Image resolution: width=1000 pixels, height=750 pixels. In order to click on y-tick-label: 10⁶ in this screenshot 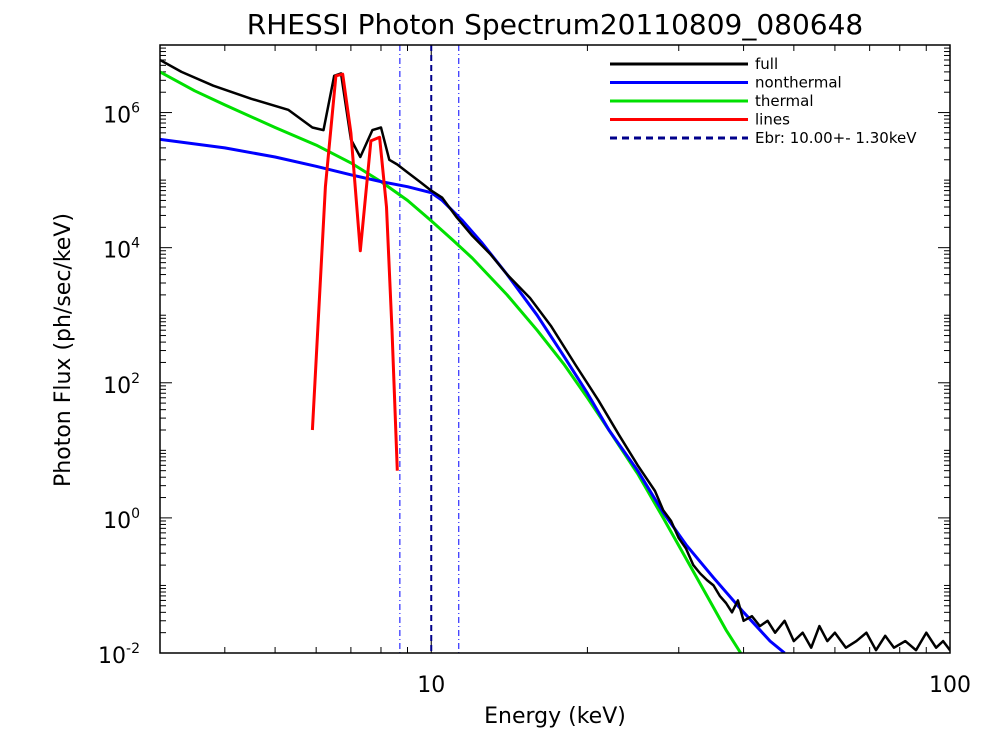, I will do `click(121, 115)`.